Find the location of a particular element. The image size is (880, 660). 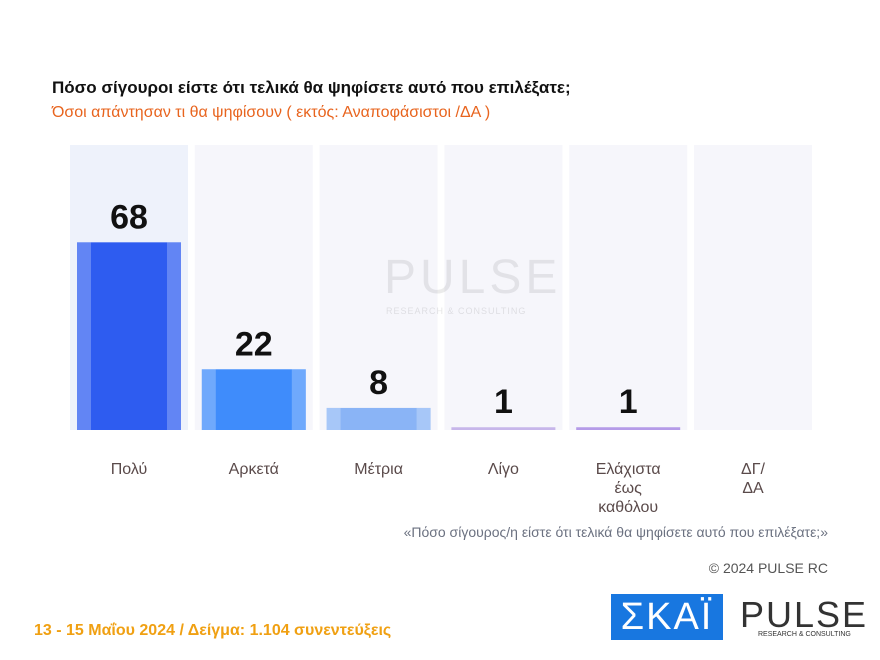

x-tick-label: Μέτρια is located at coordinates (378, 469).